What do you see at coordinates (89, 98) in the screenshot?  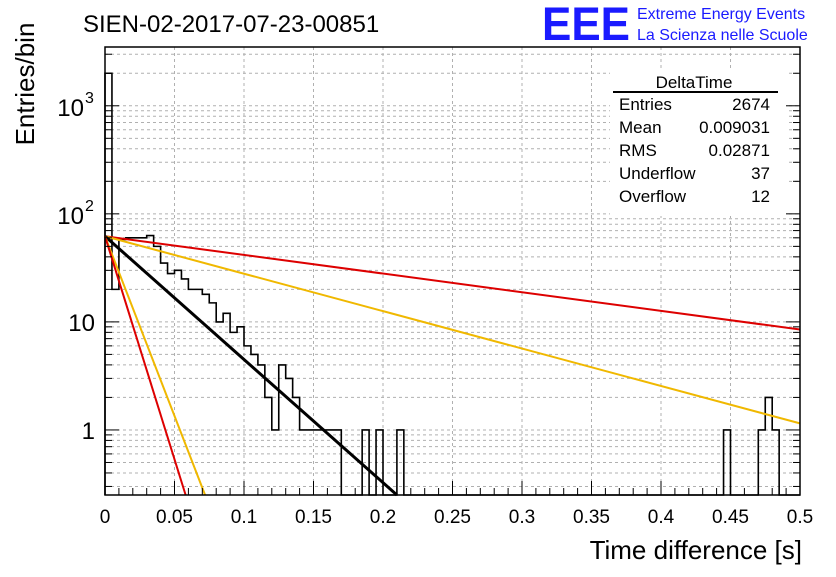 I see `y-tick-exponent: 3` at bounding box center [89, 98].